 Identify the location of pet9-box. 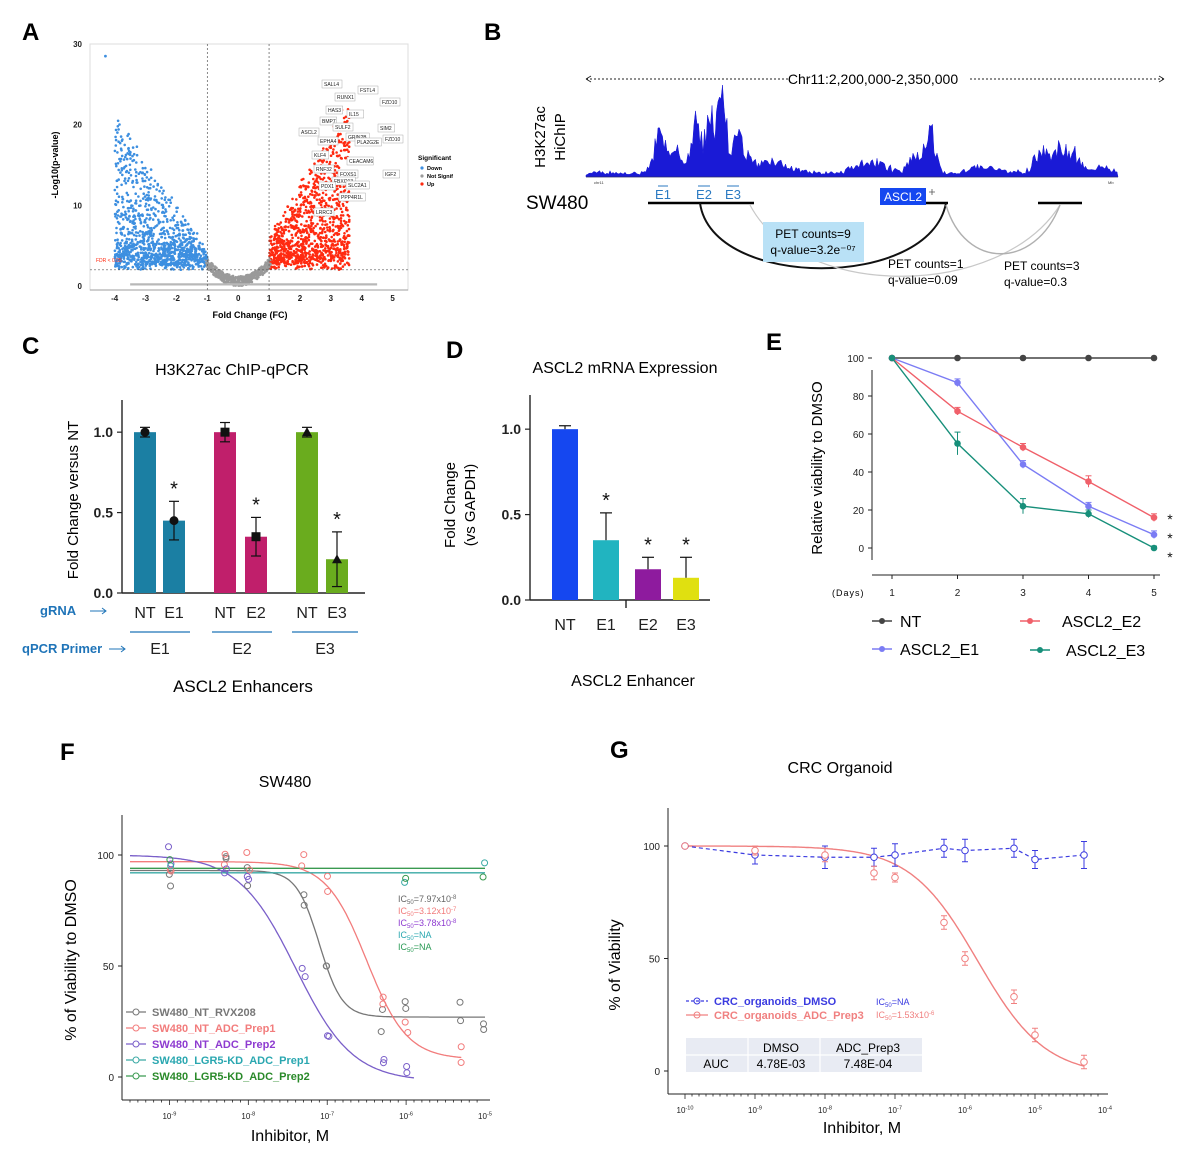
(813, 242).